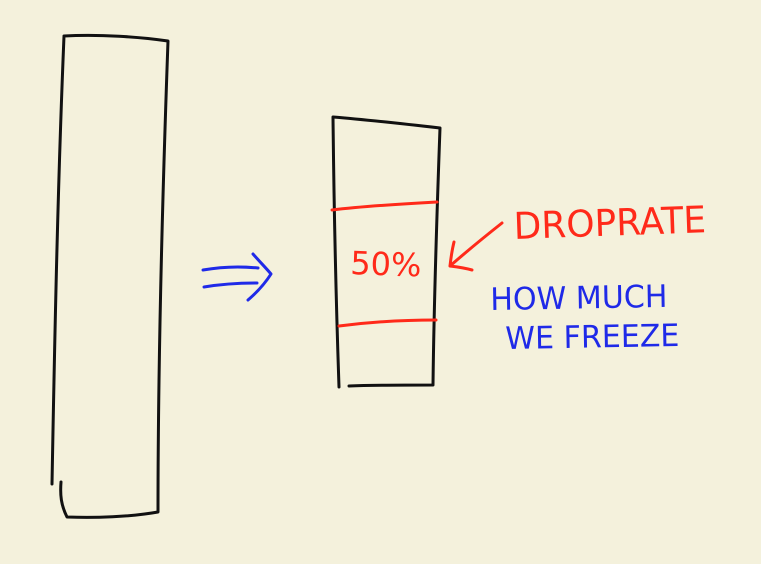  What do you see at coordinates (237, 277) in the screenshot?
I see `transform-arrow` at bounding box center [237, 277].